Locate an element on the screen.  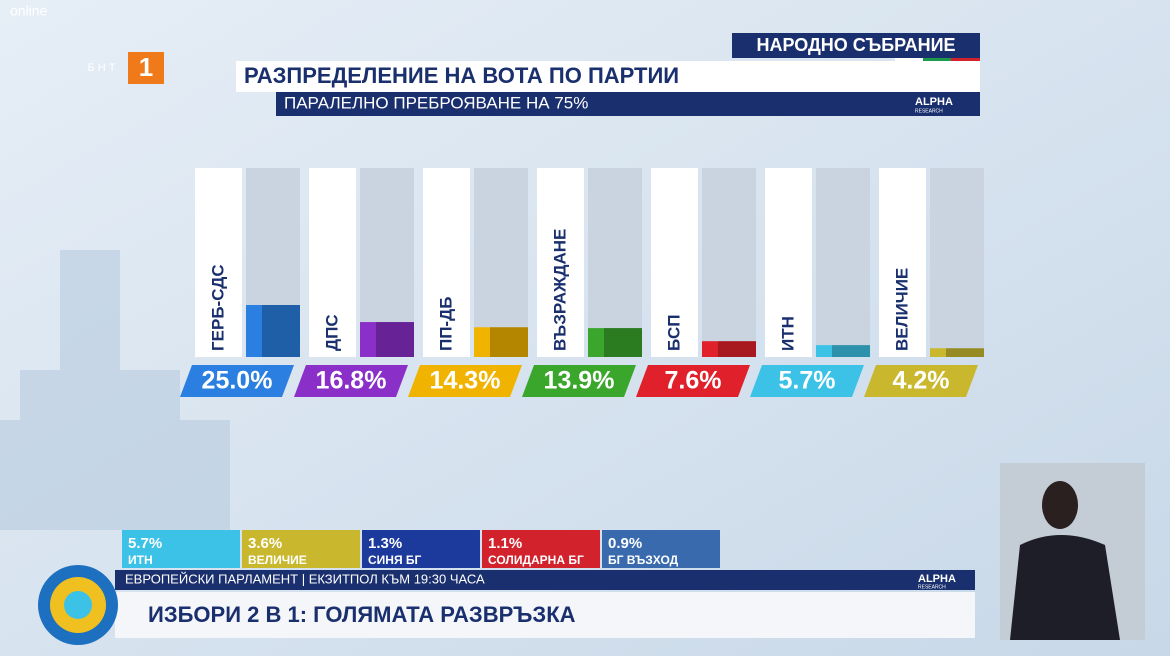
show-logo is located at coordinates (78, 605).